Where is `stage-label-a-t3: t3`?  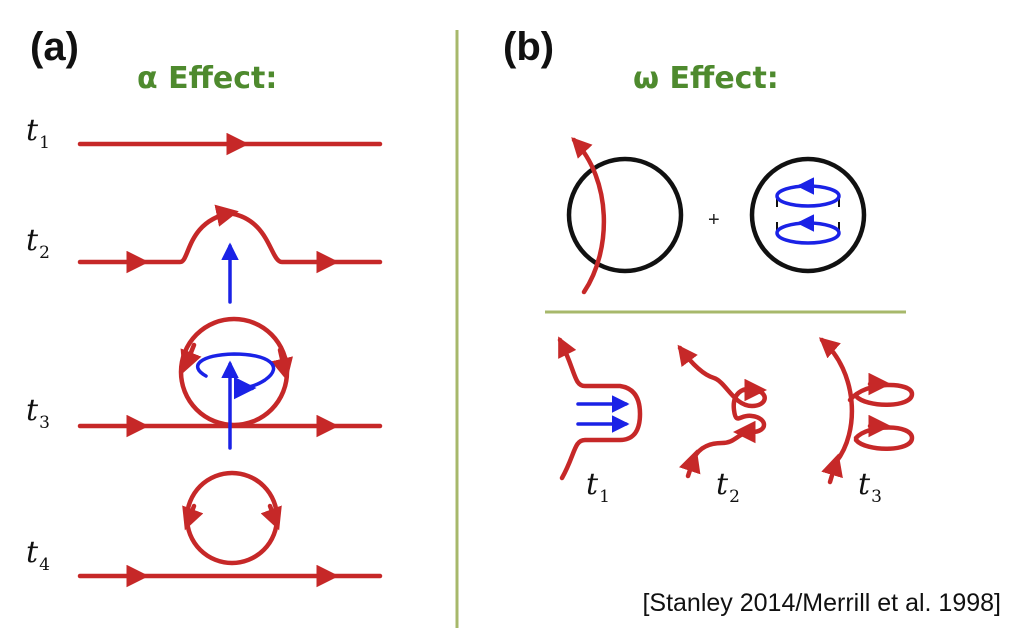 stage-label-a-t3: t3 is located at coordinates (38, 413).